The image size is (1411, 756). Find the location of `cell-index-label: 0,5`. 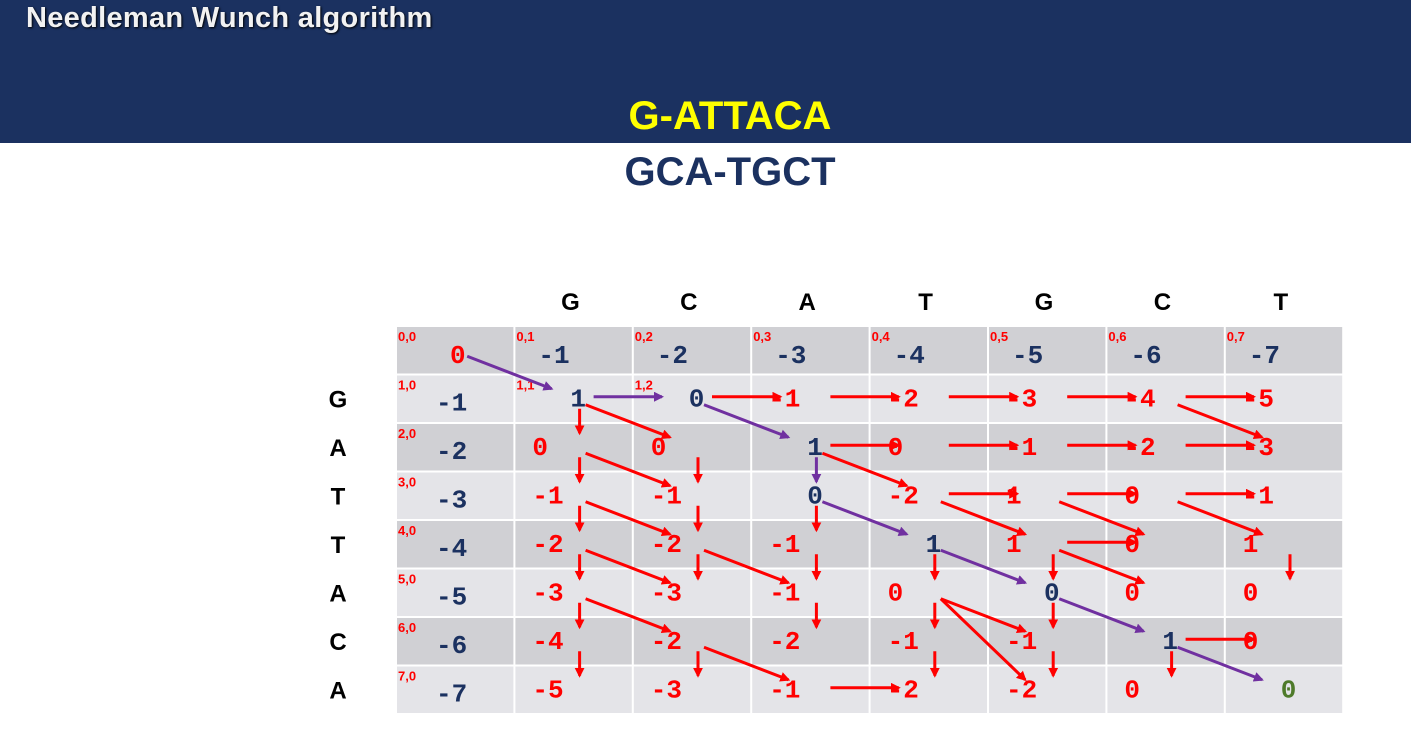

cell-index-label: 0,5 is located at coordinates (999, 336).